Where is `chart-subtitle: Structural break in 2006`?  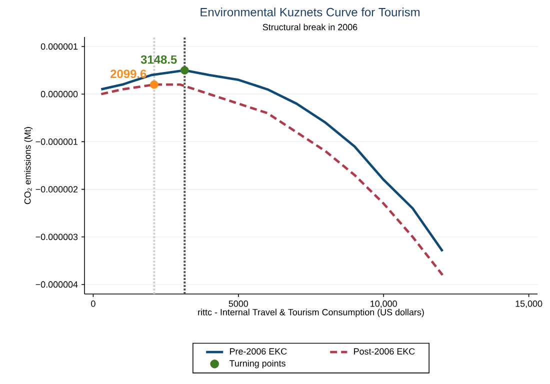 chart-subtitle: Structural break in 2006 is located at coordinates (310, 27).